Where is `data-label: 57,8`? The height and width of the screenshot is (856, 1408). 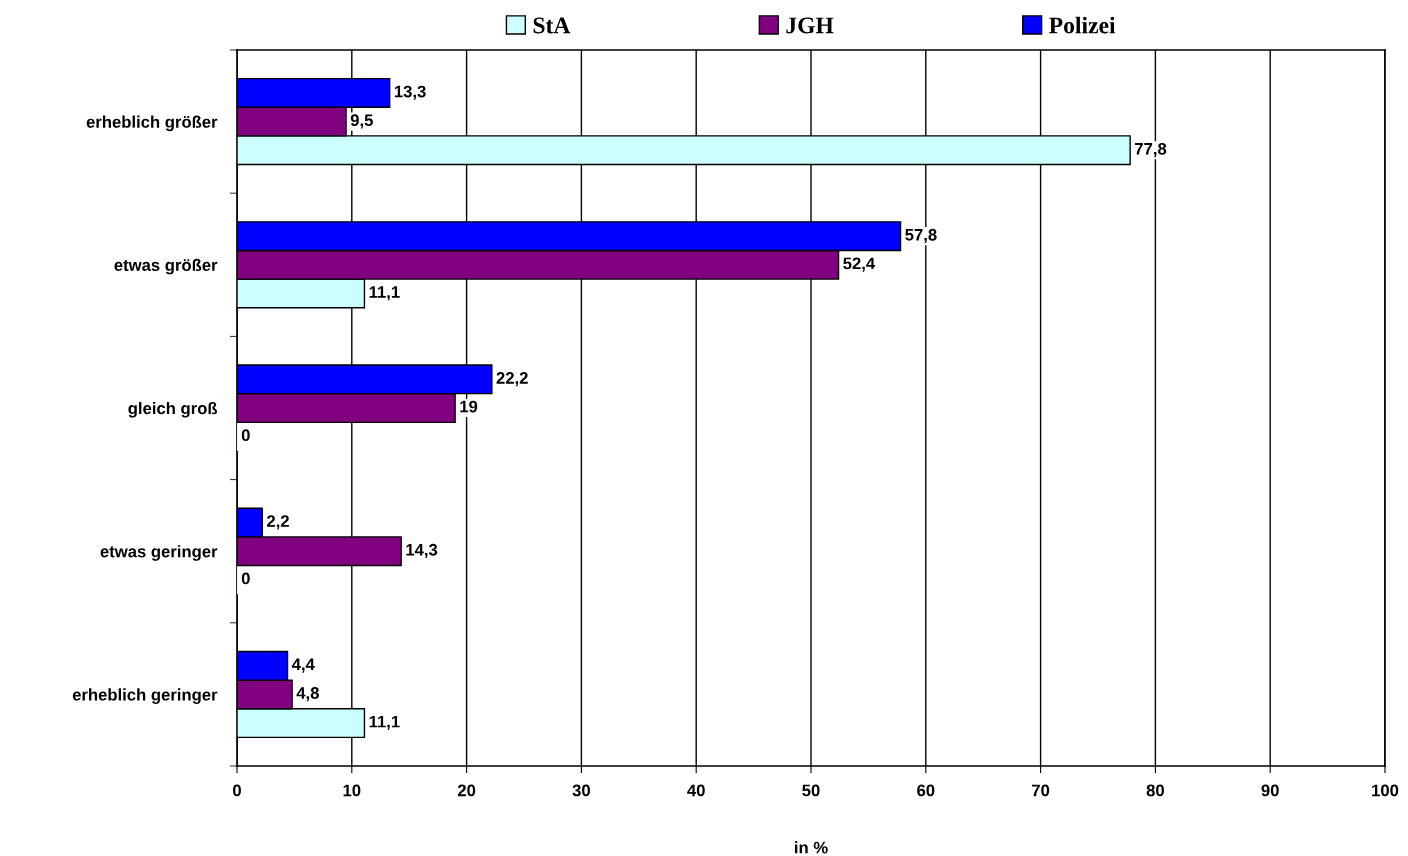
data-label: 57,8 is located at coordinates (921, 236).